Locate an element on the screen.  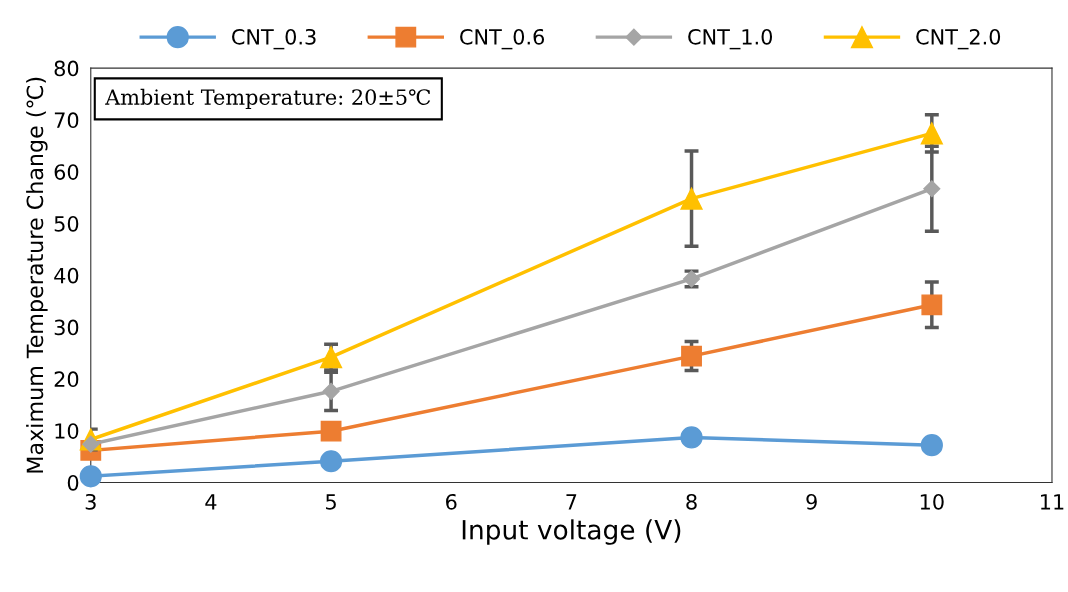
y-tick-label: 10 is located at coordinates (67, 431).